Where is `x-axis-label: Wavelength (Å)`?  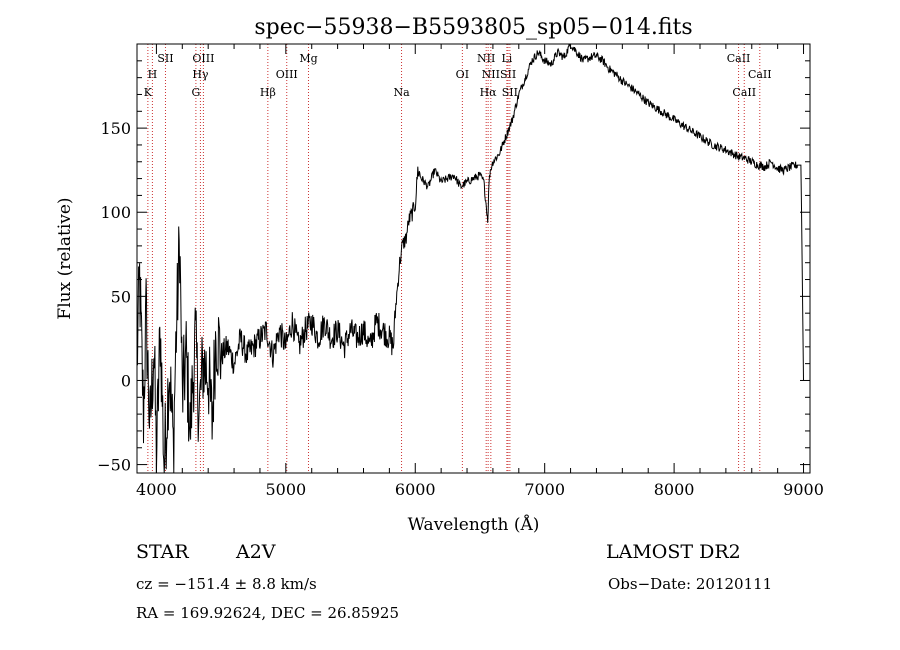
x-axis-label: Wavelength (Å) is located at coordinates (474, 524).